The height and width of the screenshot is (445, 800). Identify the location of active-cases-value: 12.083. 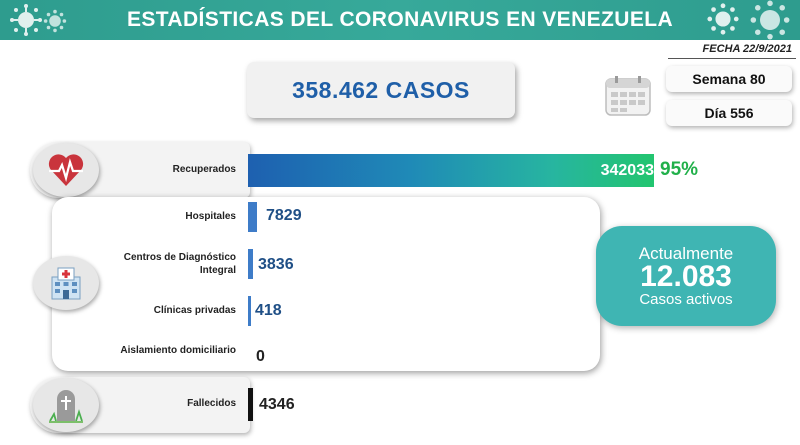
(686, 276).